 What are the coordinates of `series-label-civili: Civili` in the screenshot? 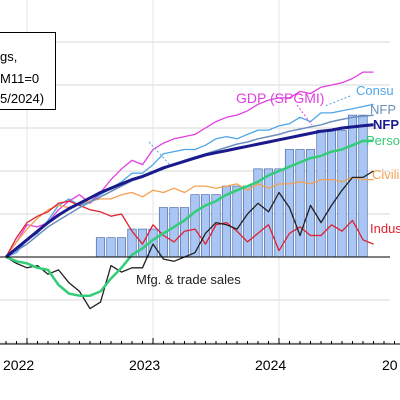 It's located at (386, 174).